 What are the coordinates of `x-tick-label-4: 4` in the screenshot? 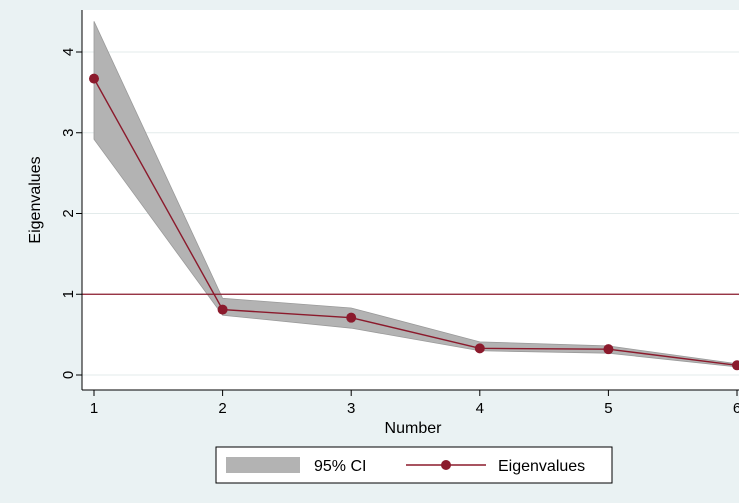 It's located at (480, 408).